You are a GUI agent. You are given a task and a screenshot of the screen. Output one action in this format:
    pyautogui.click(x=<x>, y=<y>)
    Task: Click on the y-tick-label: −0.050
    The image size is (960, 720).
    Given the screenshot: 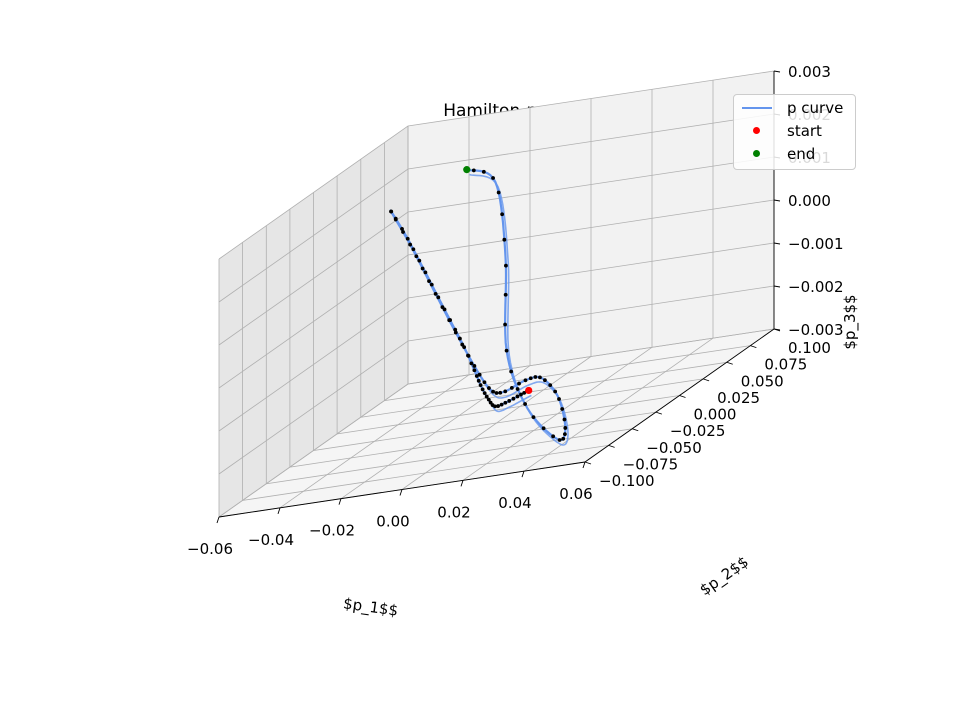 What is the action you would take?
    pyautogui.click(x=674, y=448)
    